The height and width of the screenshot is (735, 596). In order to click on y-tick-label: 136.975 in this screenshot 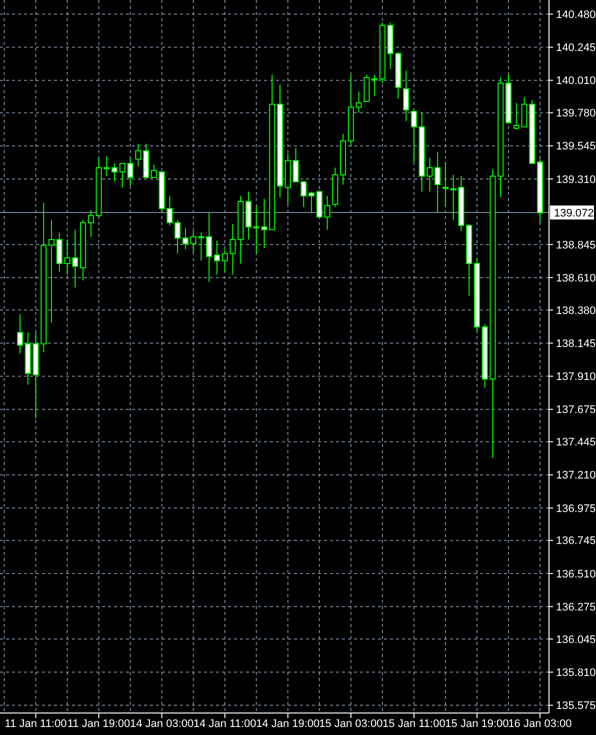, I will do `click(576, 508)`.